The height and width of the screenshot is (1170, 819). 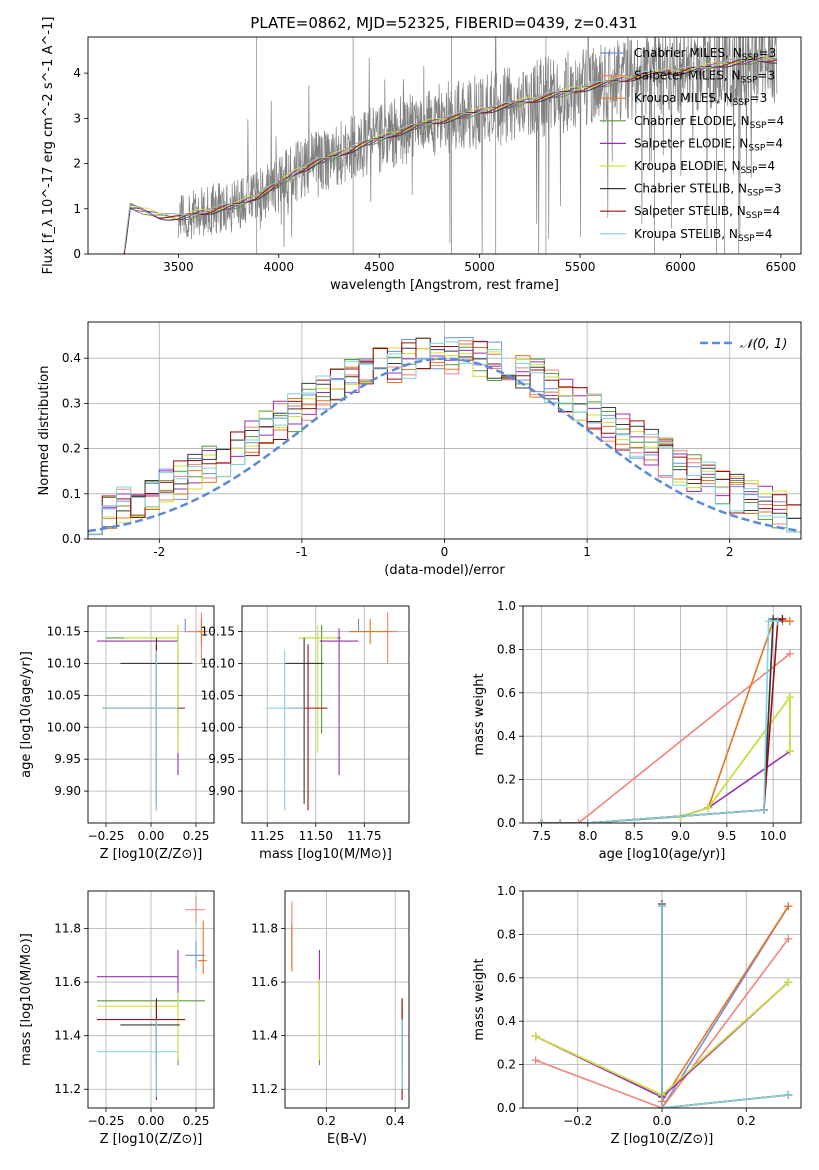 What do you see at coordinates (331, 711) in the screenshot?
I see `age_vs_mass-plot-area` at bounding box center [331, 711].